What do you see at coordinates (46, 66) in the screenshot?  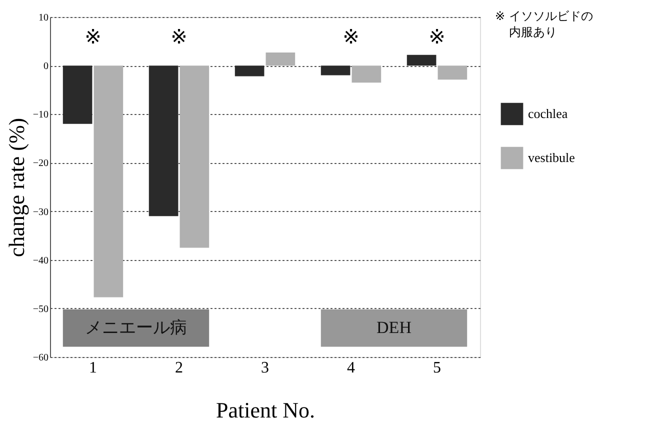 I see `y-tick-label: 0` at bounding box center [46, 66].